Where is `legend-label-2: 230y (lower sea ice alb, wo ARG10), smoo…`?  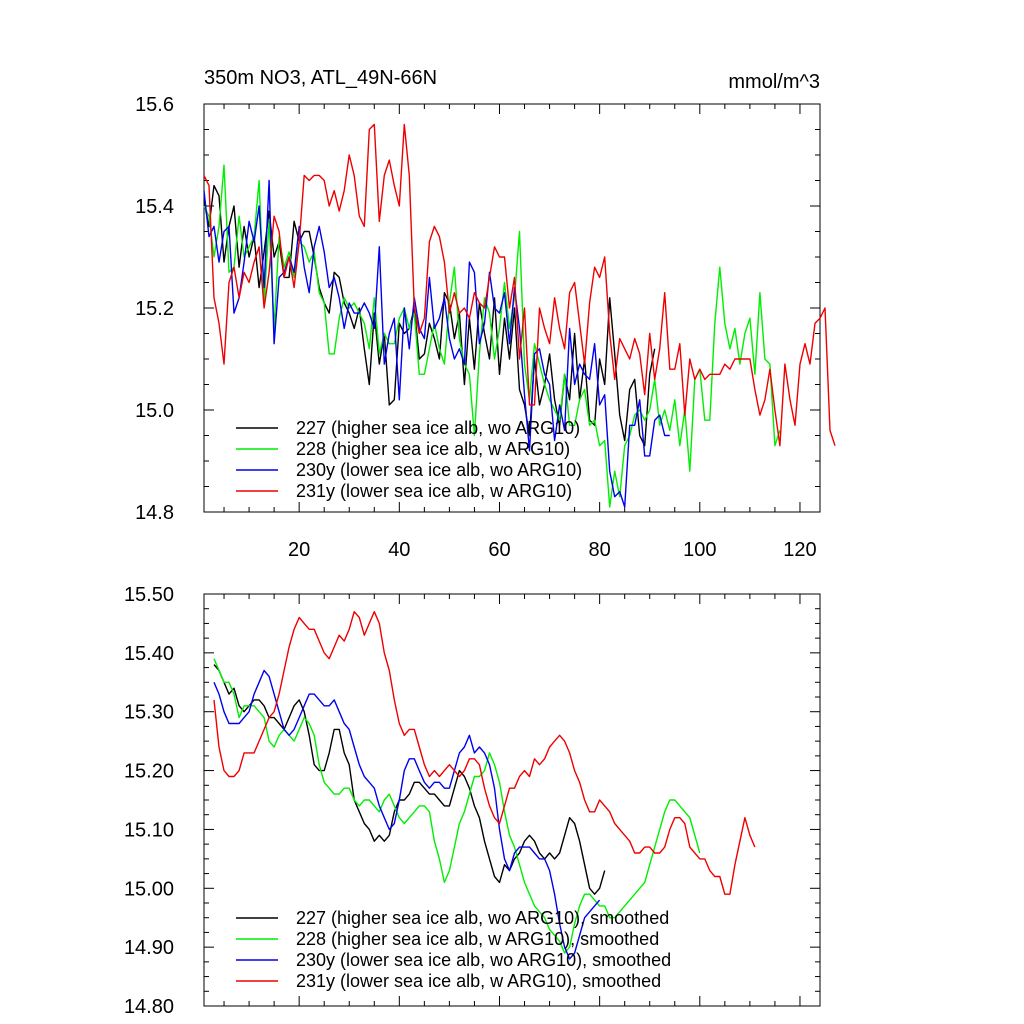 legend-label-2: 230y (lower sea ice alb, wo ARG10), smoo… is located at coordinates (483, 960).